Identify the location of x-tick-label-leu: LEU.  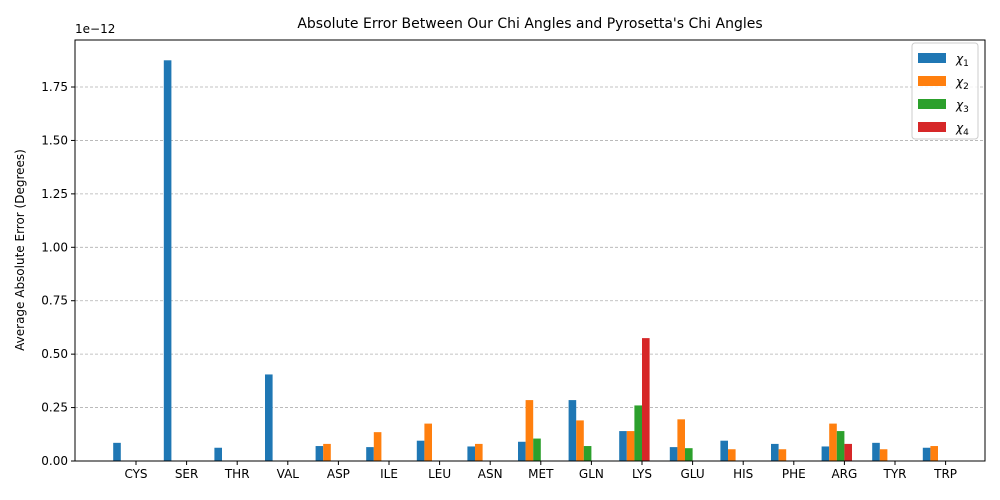
(439, 474).